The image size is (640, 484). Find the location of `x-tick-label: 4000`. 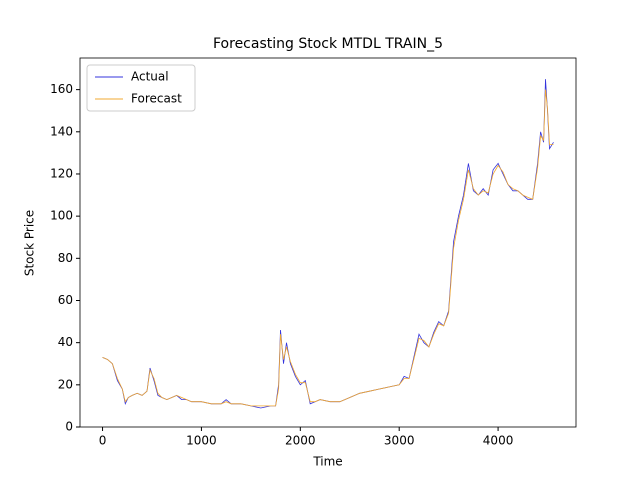

x-tick-label: 4000 is located at coordinates (498, 441).